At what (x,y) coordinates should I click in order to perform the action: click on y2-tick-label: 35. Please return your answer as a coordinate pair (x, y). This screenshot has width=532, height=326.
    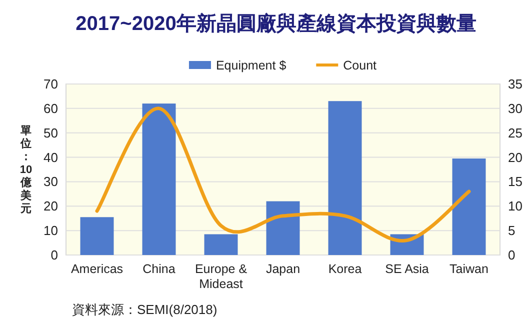
    Looking at the image, I should click on (515, 84).